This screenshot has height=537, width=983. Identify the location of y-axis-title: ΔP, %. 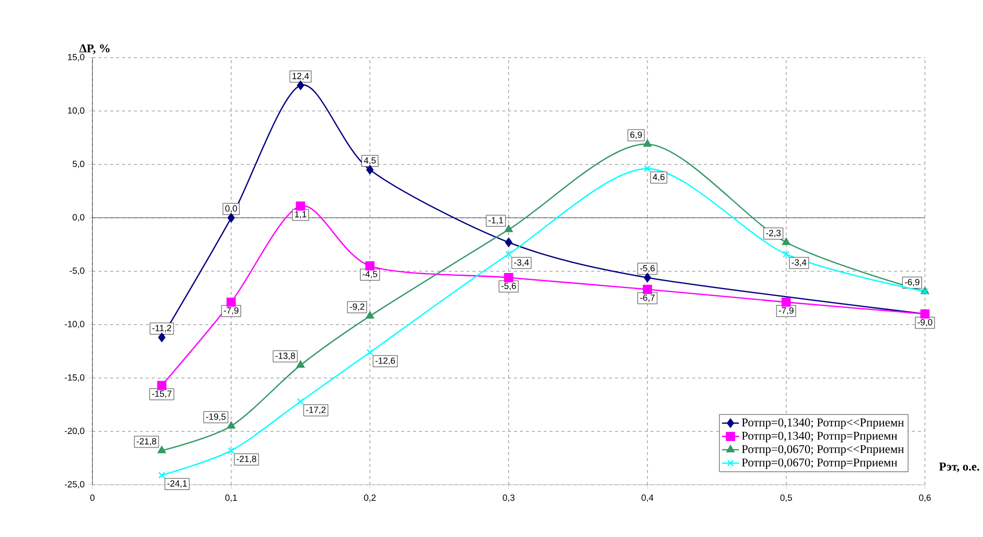
(94, 49).